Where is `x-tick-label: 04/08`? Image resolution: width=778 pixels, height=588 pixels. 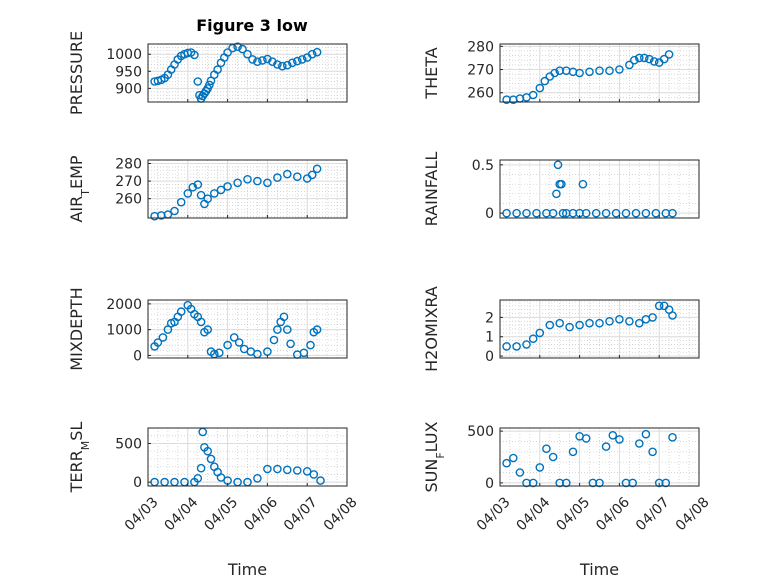 x-tick-label: 04/08 is located at coordinates (341, 514).